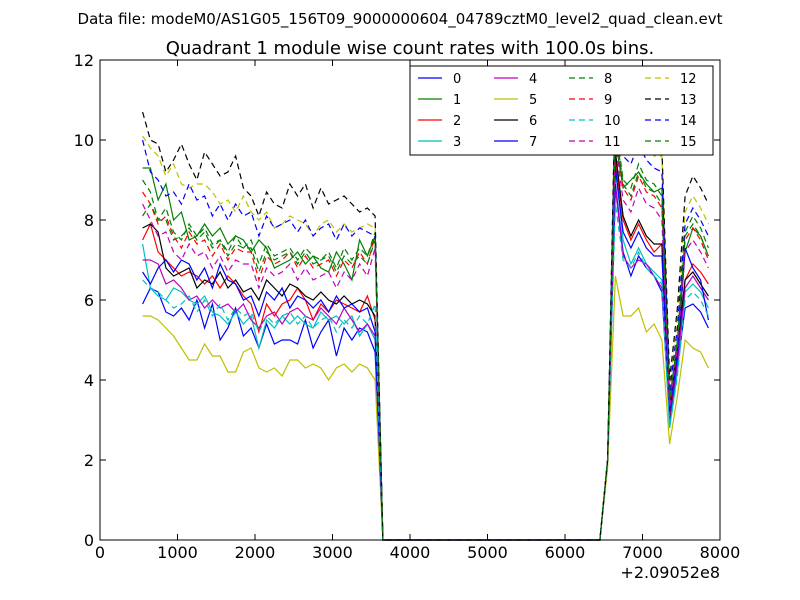  Describe the element at coordinates (89, 220) in the screenshot. I see `y-tick-label: 8` at that location.